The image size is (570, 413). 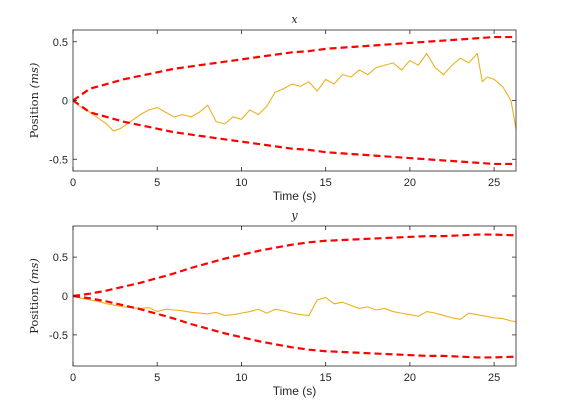 I want to click on position-trace-line, so click(x=294, y=309).